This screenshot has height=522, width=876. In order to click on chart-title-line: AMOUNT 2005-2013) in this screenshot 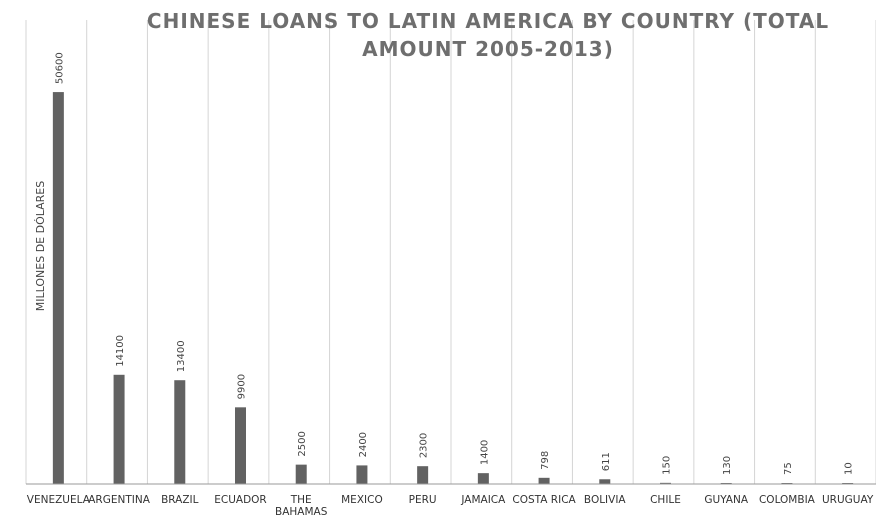, I will do `click(488, 49)`.